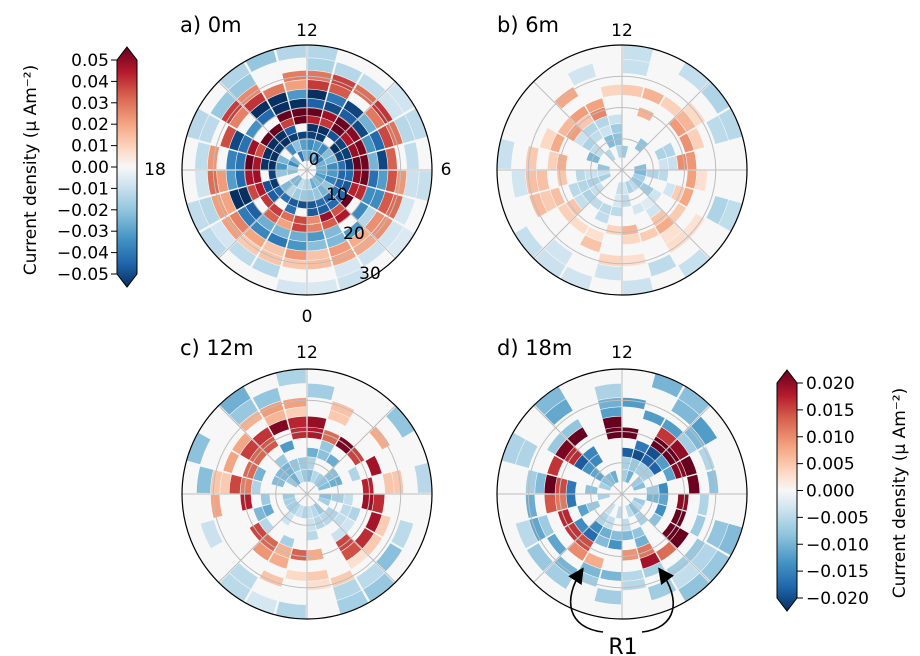 The height and width of the screenshot is (656, 920). What do you see at coordinates (622, 494) in the screenshot?
I see `panel-d-grid` at bounding box center [622, 494].